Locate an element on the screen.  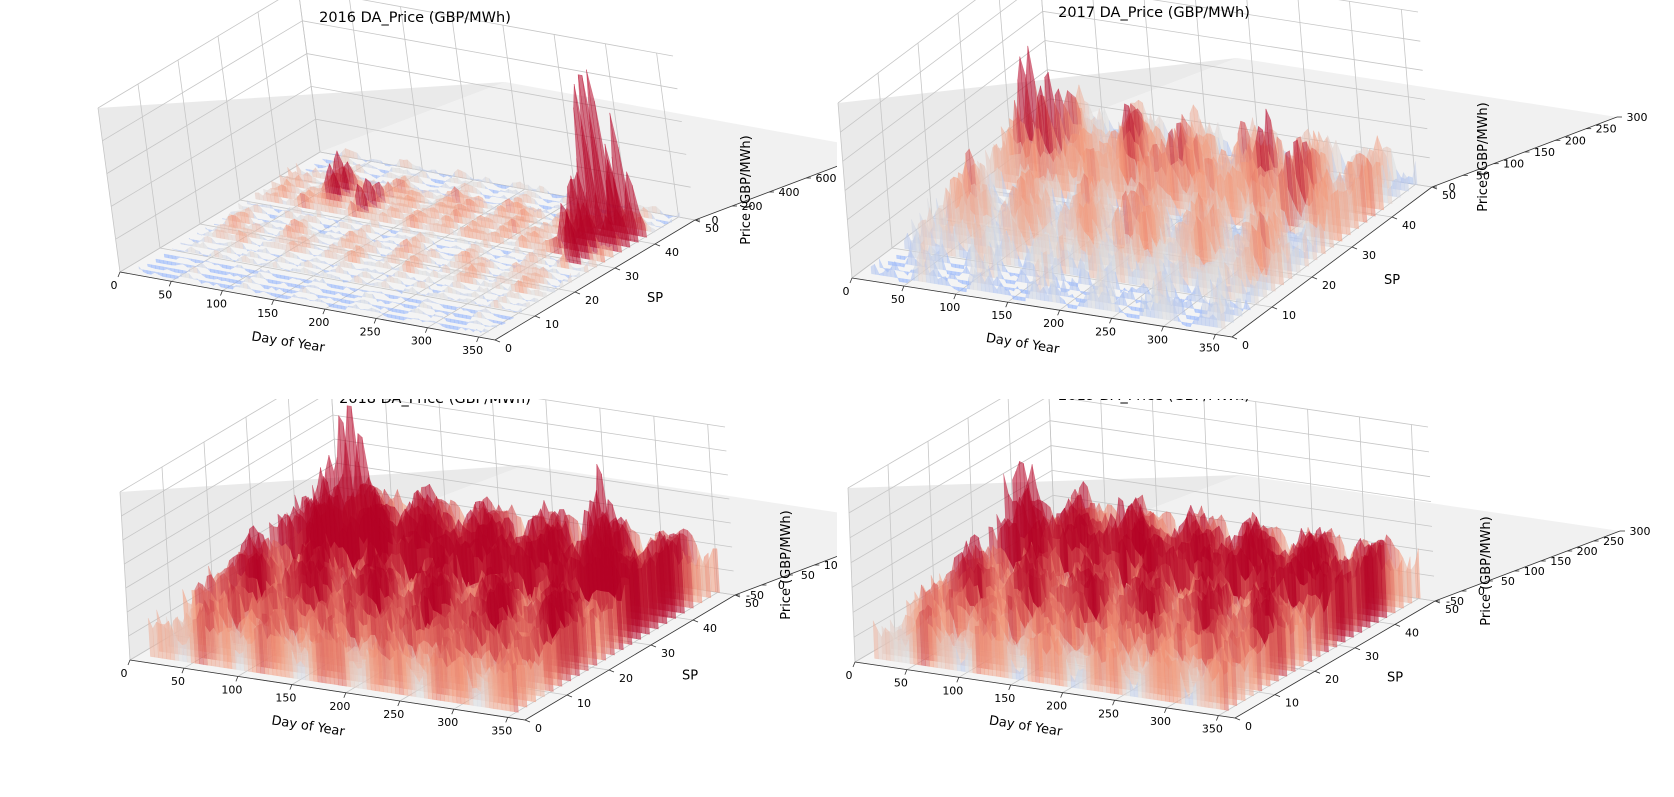
chart-title: 2017 DA_Price (GBP/MWh) is located at coordinates (1154, 13).